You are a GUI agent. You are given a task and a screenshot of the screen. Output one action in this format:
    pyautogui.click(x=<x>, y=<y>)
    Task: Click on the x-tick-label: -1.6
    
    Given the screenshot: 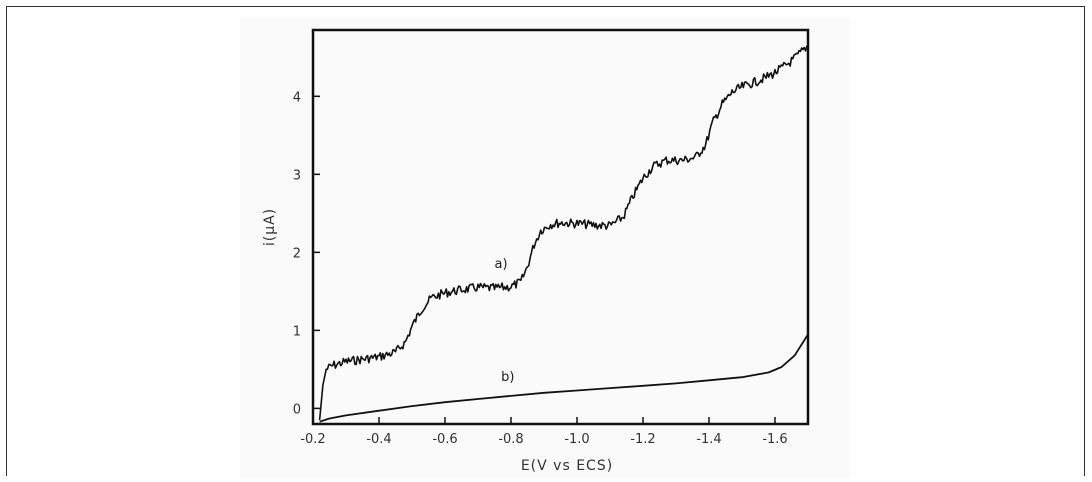 What is the action you would take?
    pyautogui.click(x=774, y=439)
    